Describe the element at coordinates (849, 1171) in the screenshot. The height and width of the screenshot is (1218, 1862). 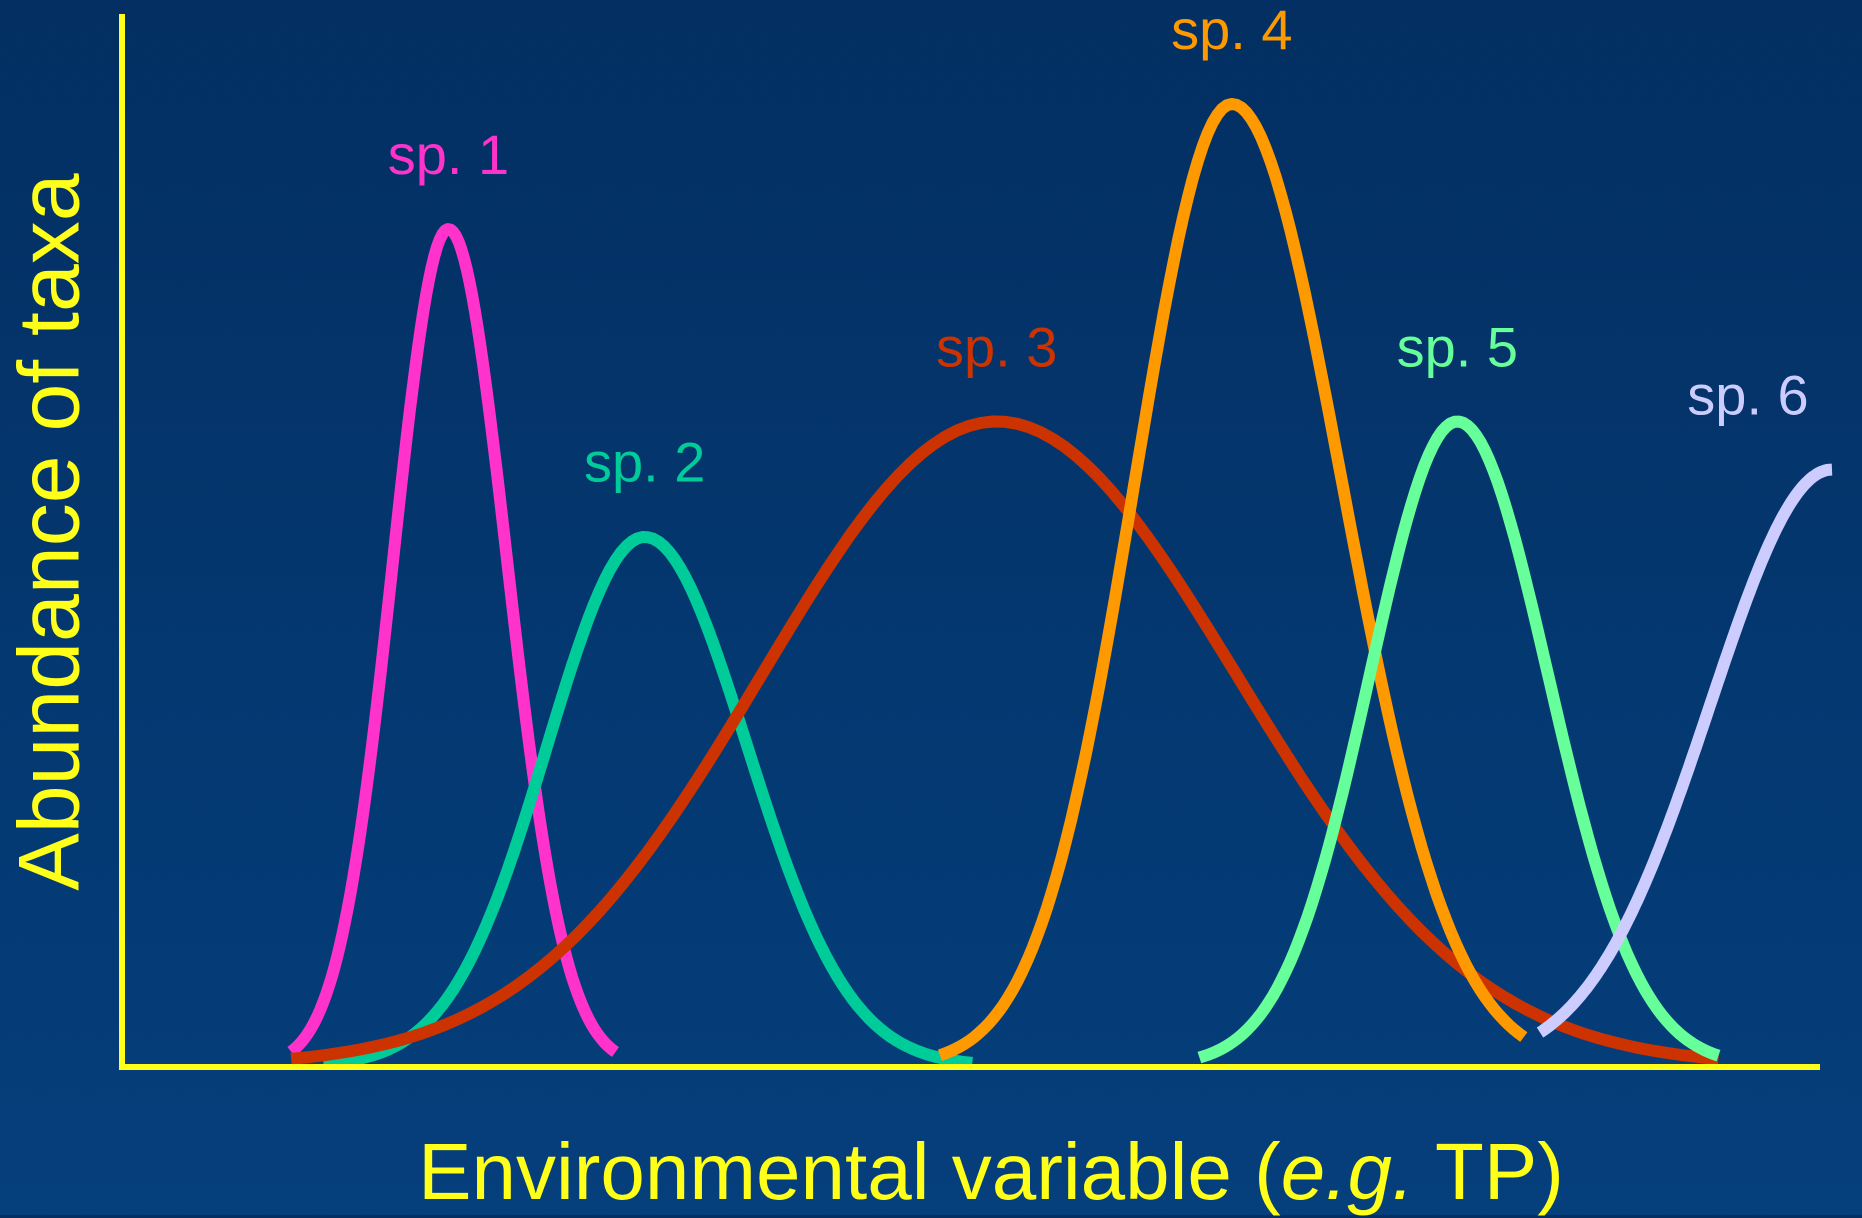
I see `x-axis-label-prefix: Environmental variable (` at that location.